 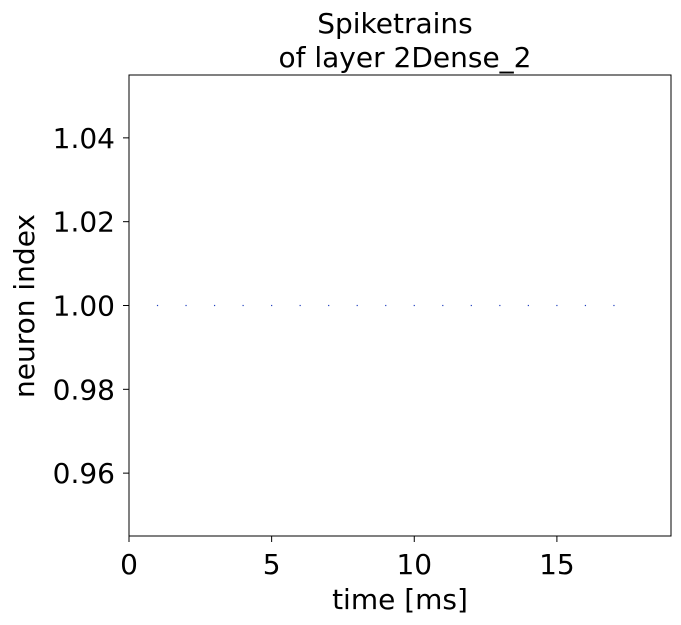 What do you see at coordinates (84, 222) in the screenshot?
I see `y-tick-label: 1.02` at bounding box center [84, 222].